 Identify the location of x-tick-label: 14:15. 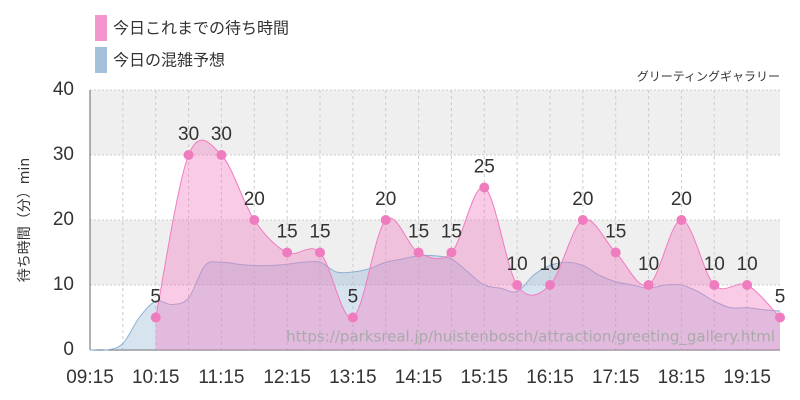
(419, 377).